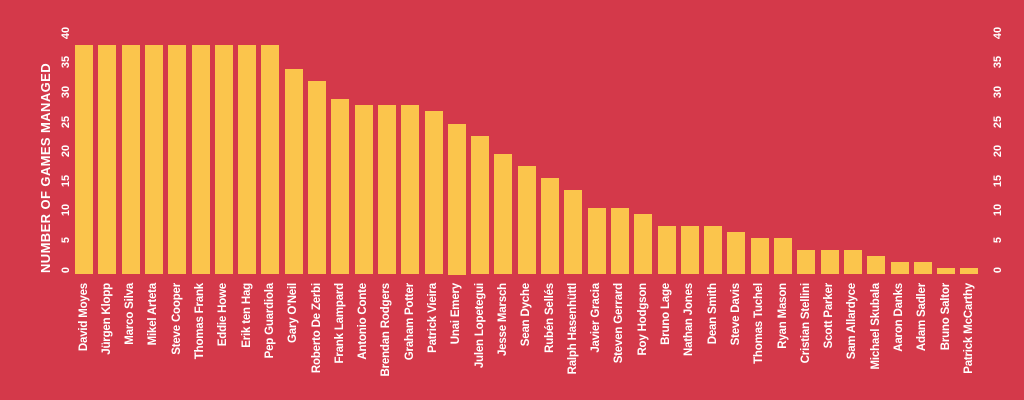 The image size is (1024, 400). Describe the element at coordinates (899, 317) in the screenshot. I see `x-axis-label: Aaron Danks` at that location.